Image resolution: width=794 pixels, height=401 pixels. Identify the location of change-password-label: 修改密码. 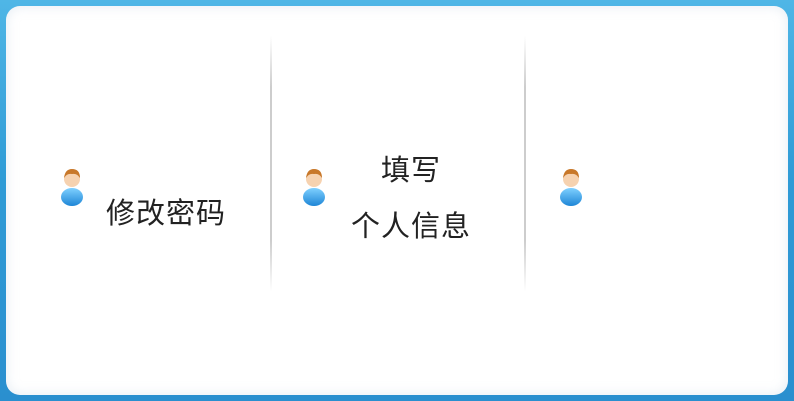
(166, 213).